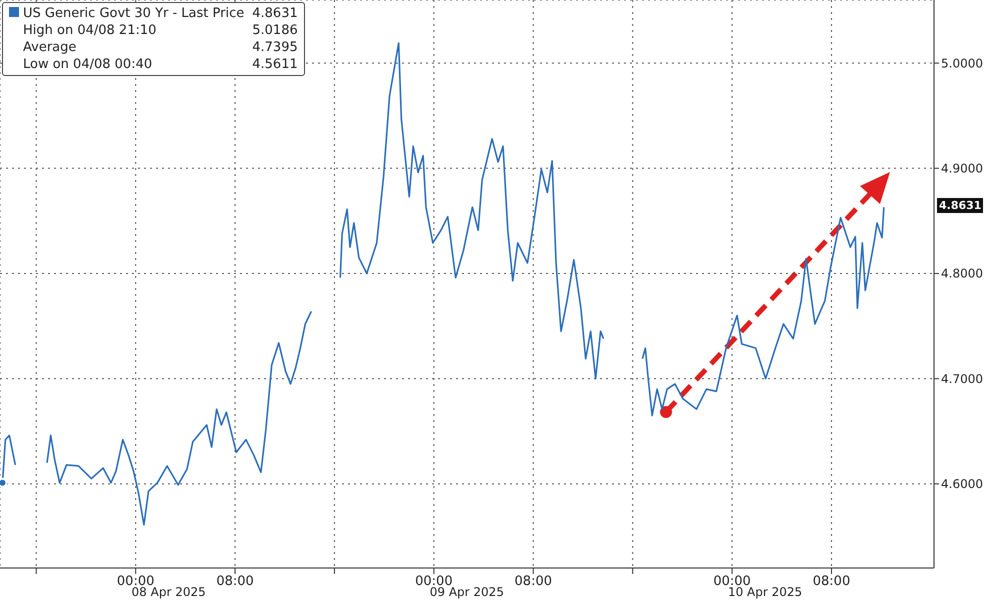 The height and width of the screenshot is (602, 990). Describe the element at coordinates (274, 47) in the screenshot. I see `annotation: 4.7395` at that location.